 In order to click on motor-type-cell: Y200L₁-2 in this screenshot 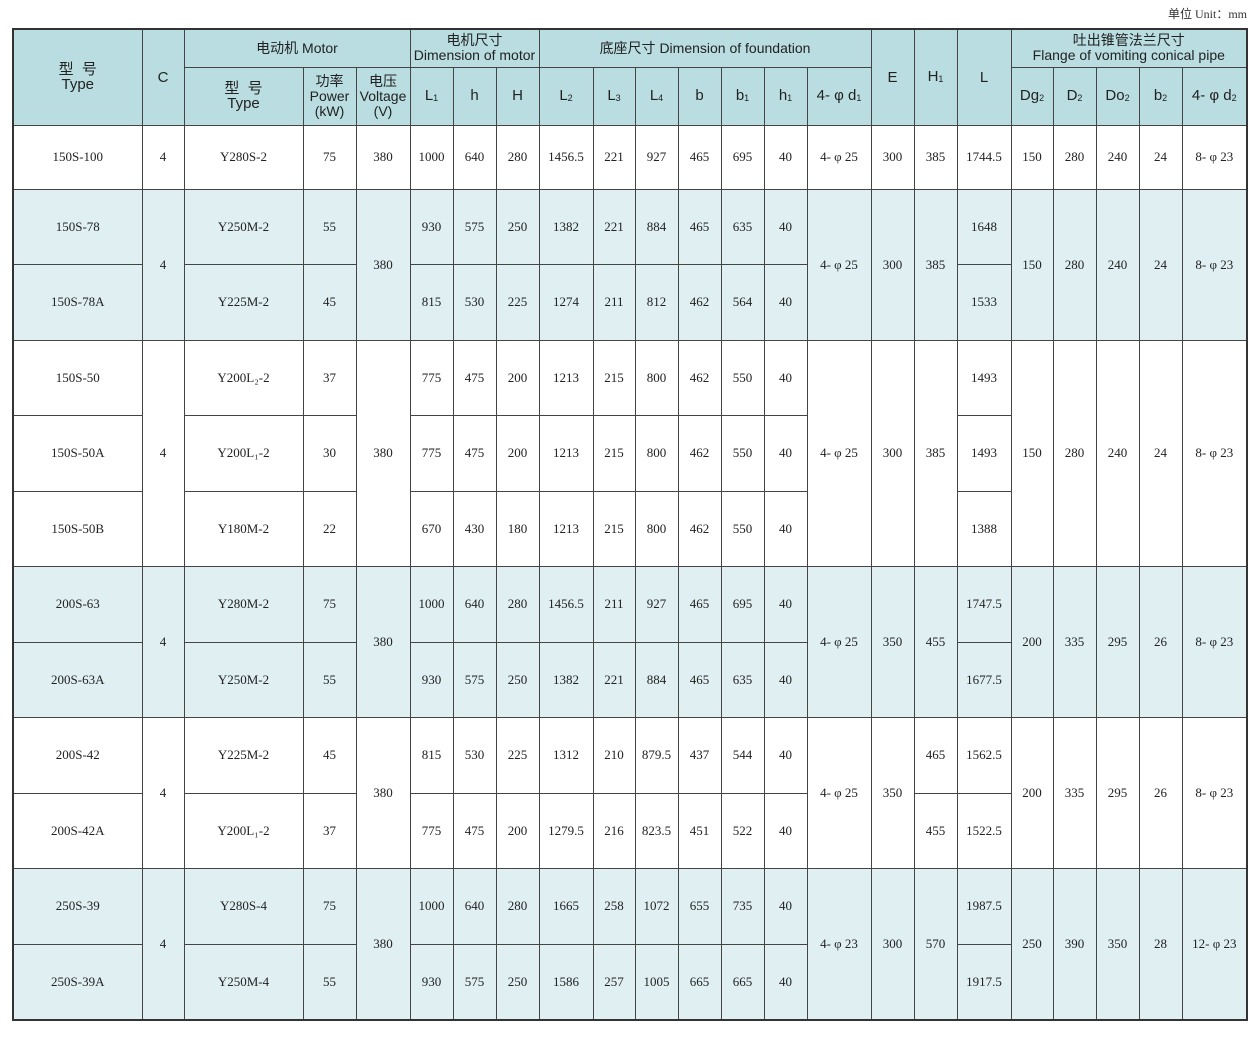, I will do `click(243, 830)`.